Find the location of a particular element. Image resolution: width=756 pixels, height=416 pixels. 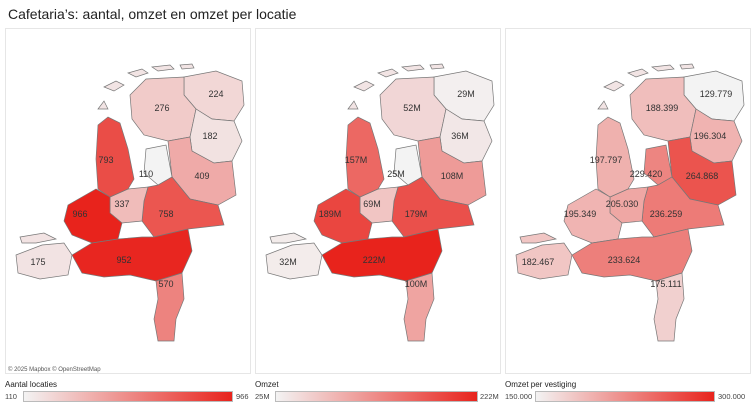

value-label-flevoland: 110 is located at coordinates (146, 174).